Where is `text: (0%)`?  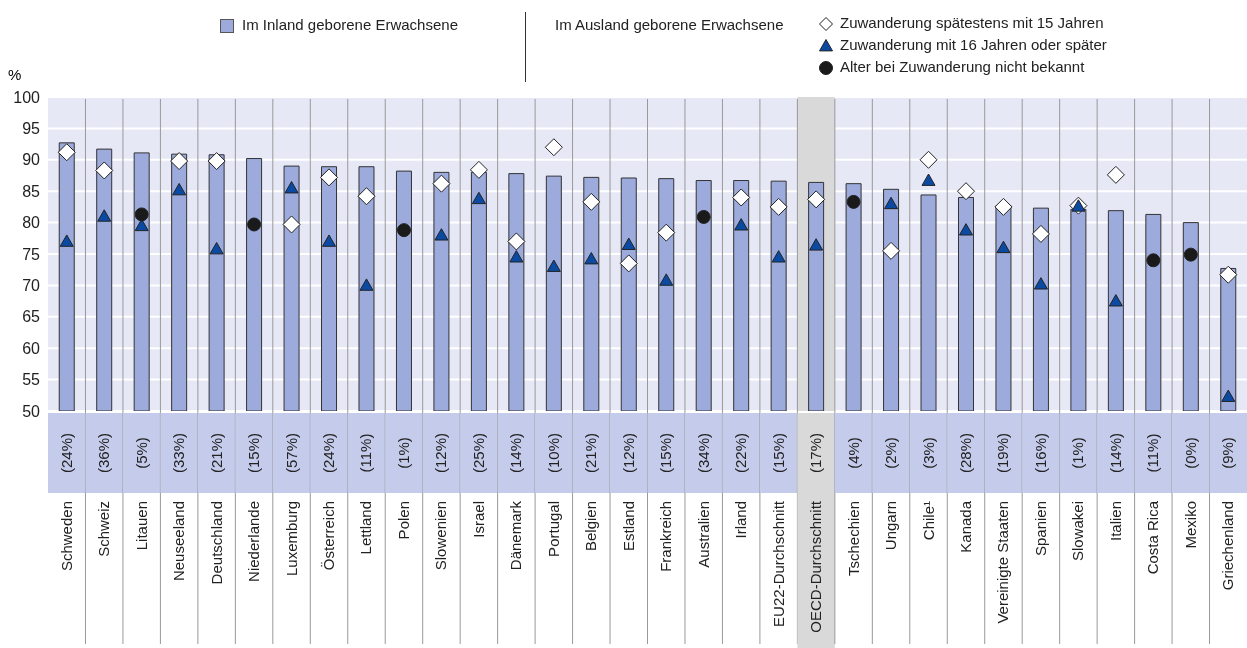 text: (0%) is located at coordinates (1190, 453).